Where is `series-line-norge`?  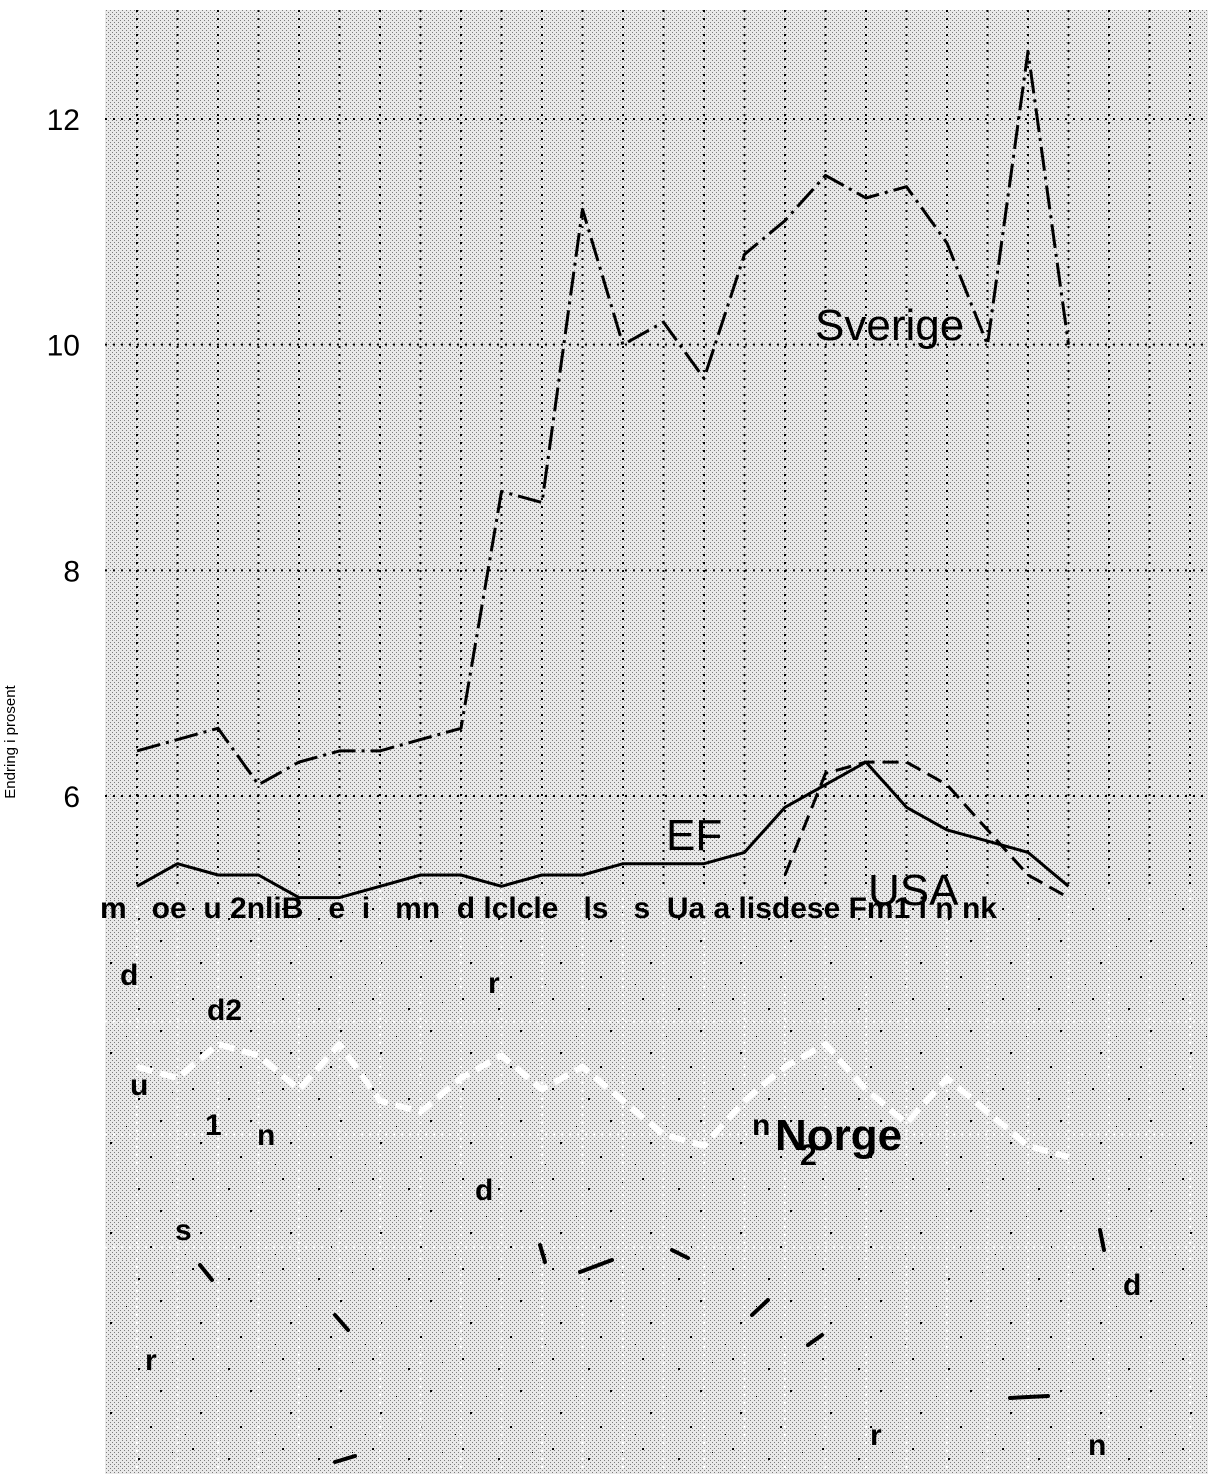
series-line-norge is located at coordinates (603, 1100).